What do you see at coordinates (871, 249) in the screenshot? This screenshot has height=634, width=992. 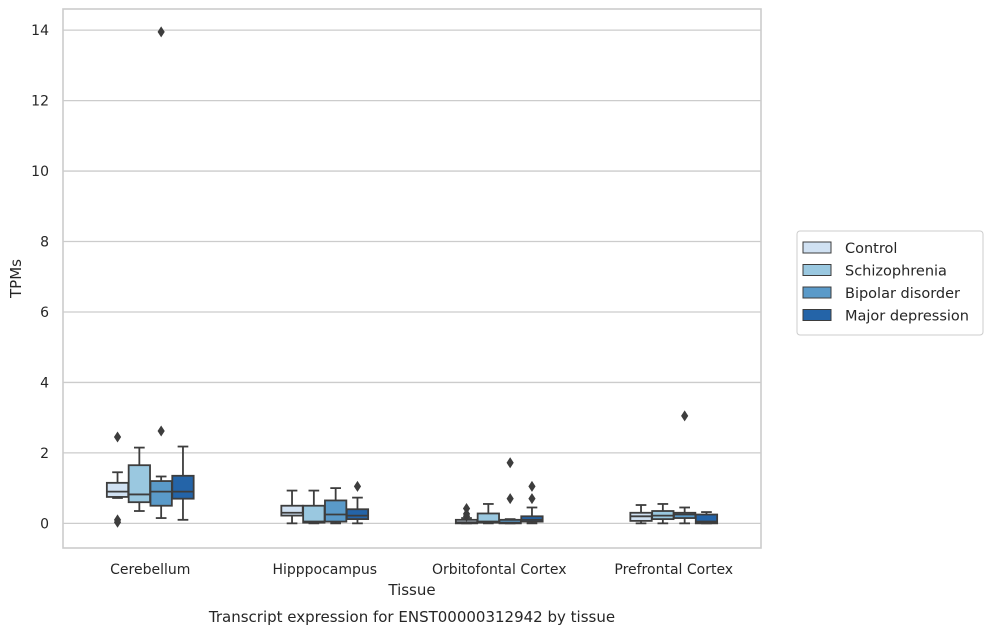 I see `legend-label: Control` at bounding box center [871, 249].